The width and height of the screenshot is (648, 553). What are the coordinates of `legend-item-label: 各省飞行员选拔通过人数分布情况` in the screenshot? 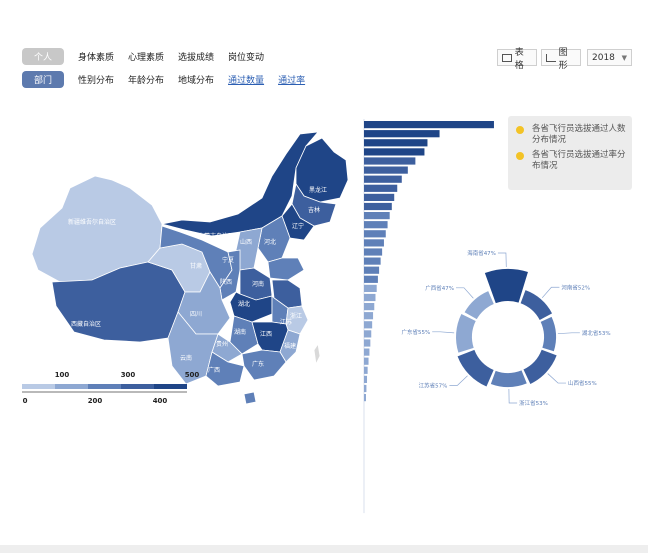 It's located at (579, 134).